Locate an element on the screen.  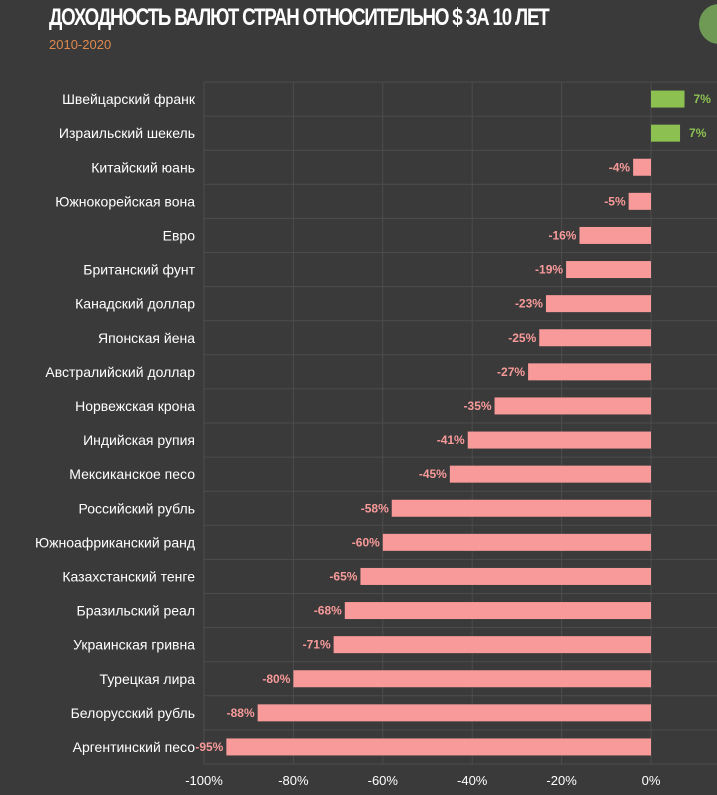
data-label: -95% is located at coordinates (209, 747).